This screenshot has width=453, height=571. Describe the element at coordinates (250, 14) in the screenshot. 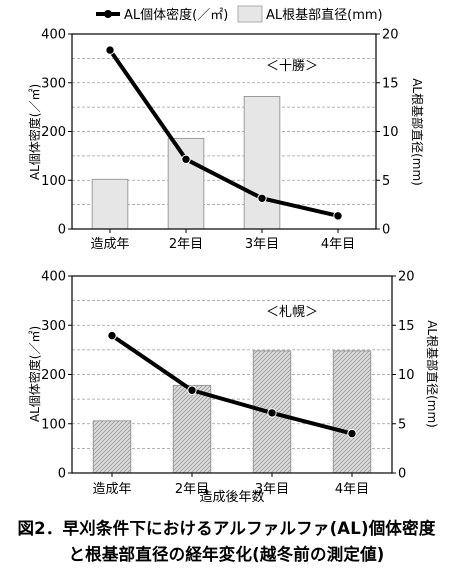

I see `legend-bar-swatch` at that location.